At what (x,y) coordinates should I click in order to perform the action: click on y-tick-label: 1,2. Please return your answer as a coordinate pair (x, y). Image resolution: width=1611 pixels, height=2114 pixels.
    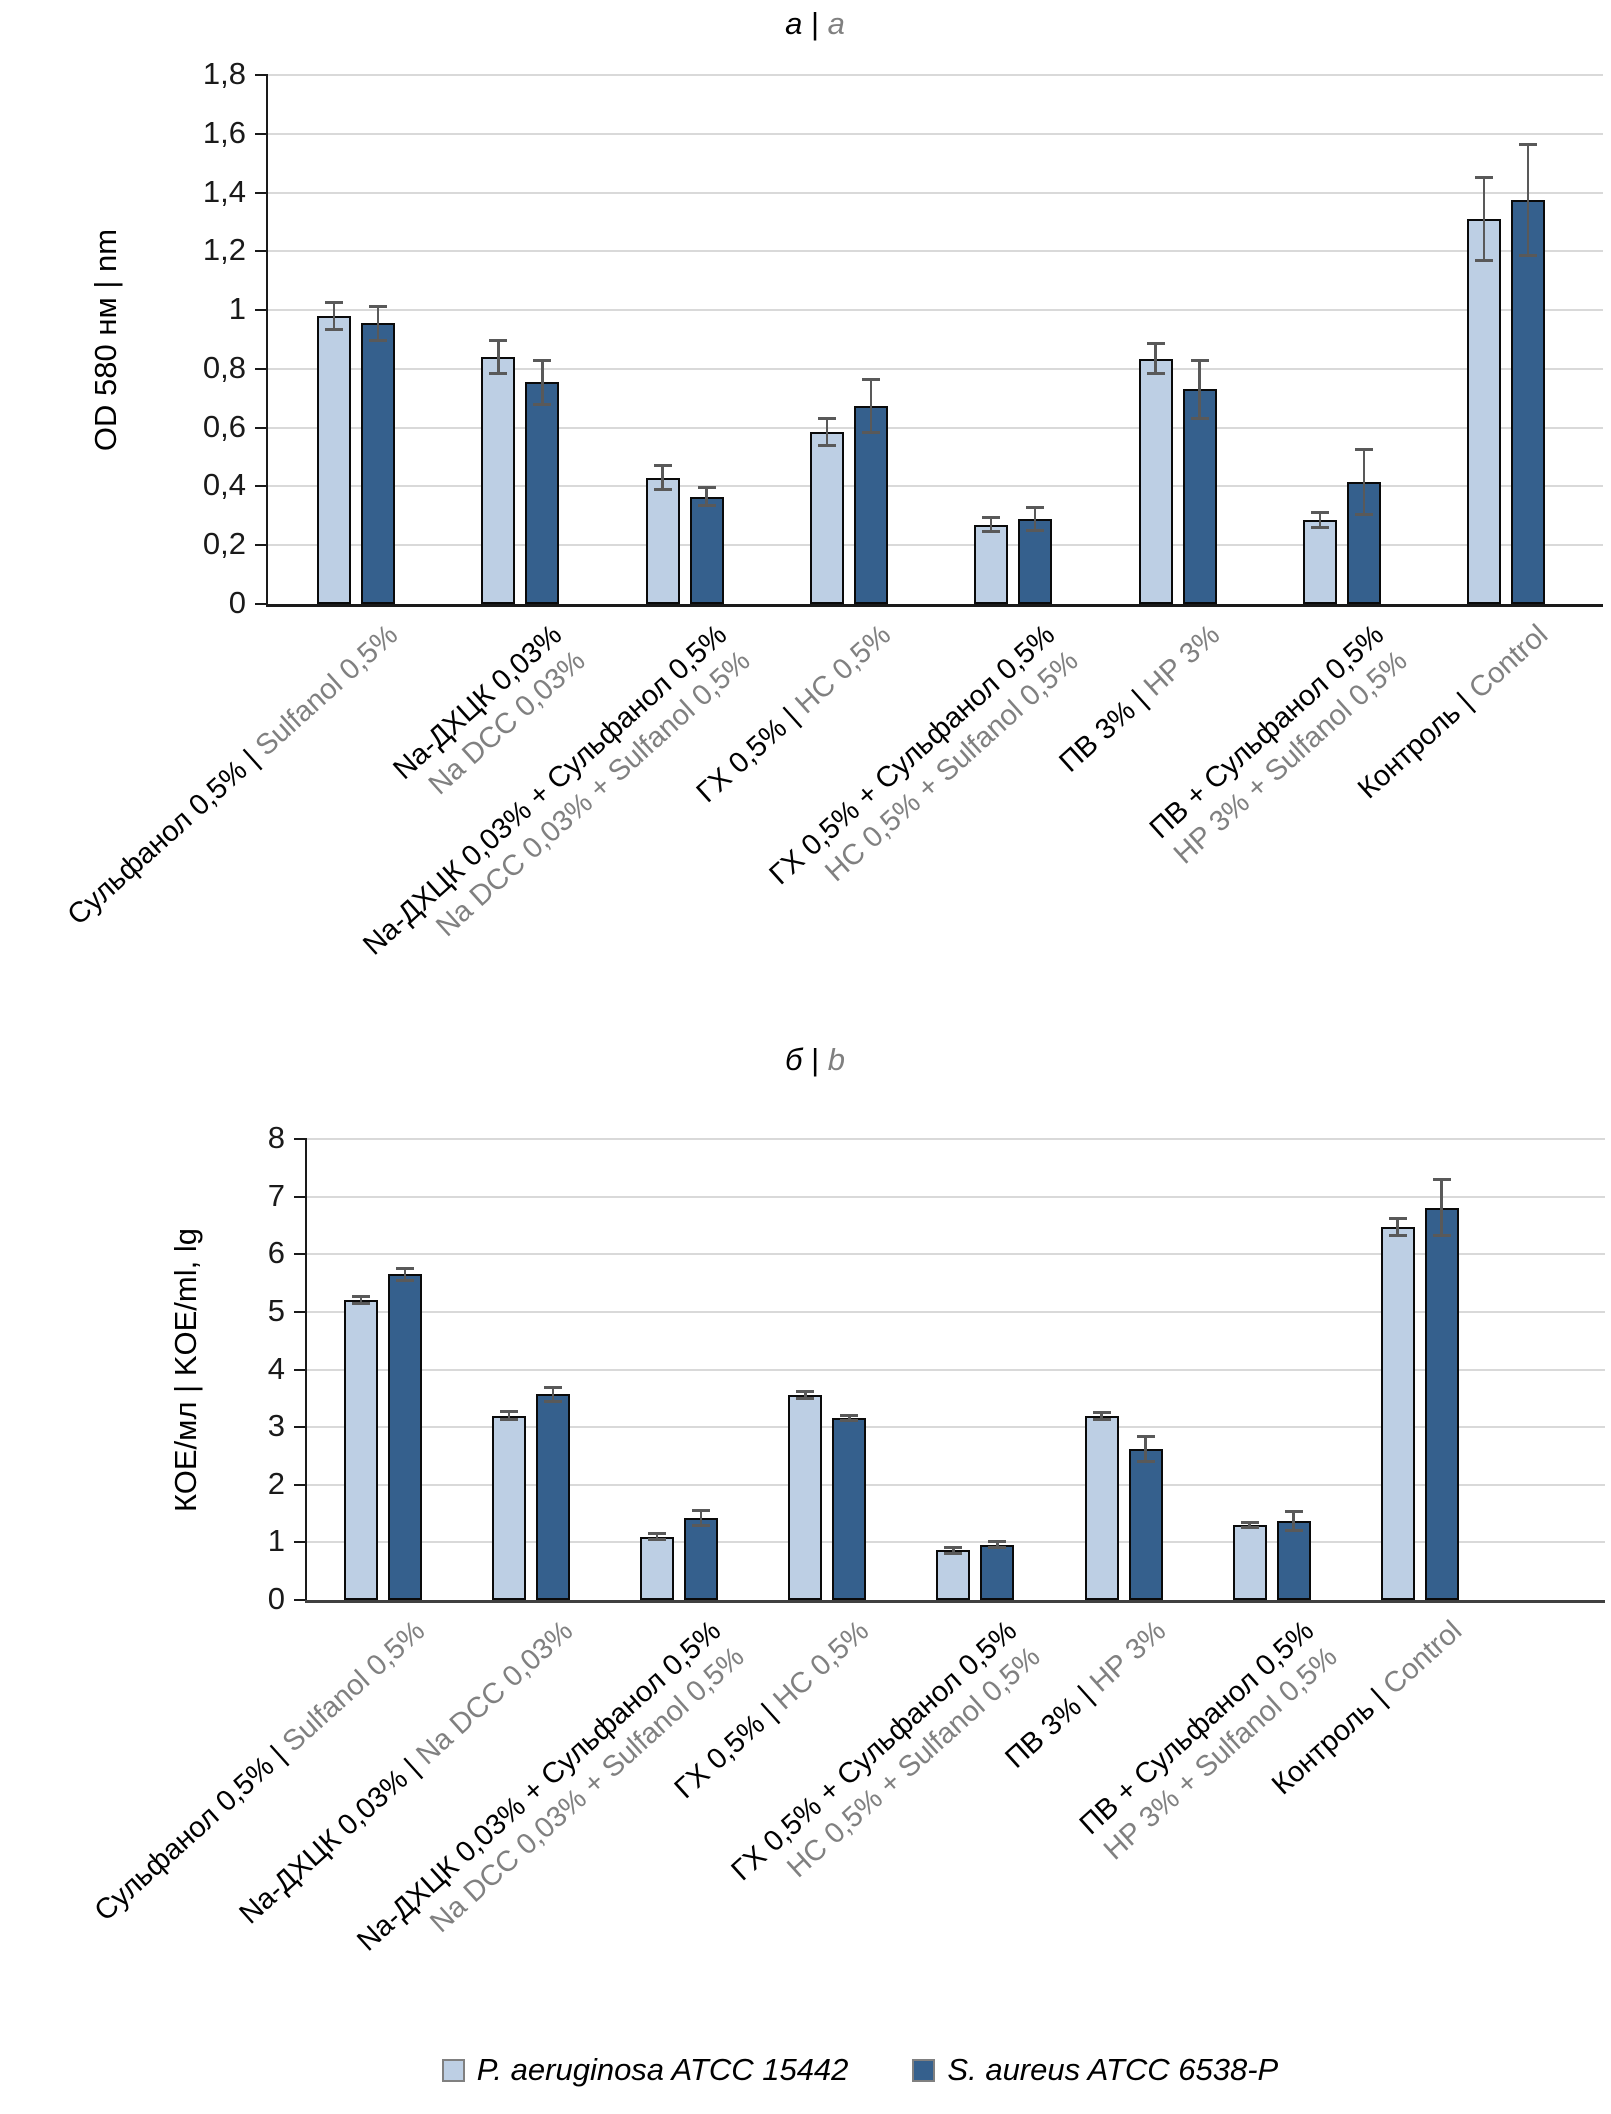
    Looking at the image, I should click on (224, 250).